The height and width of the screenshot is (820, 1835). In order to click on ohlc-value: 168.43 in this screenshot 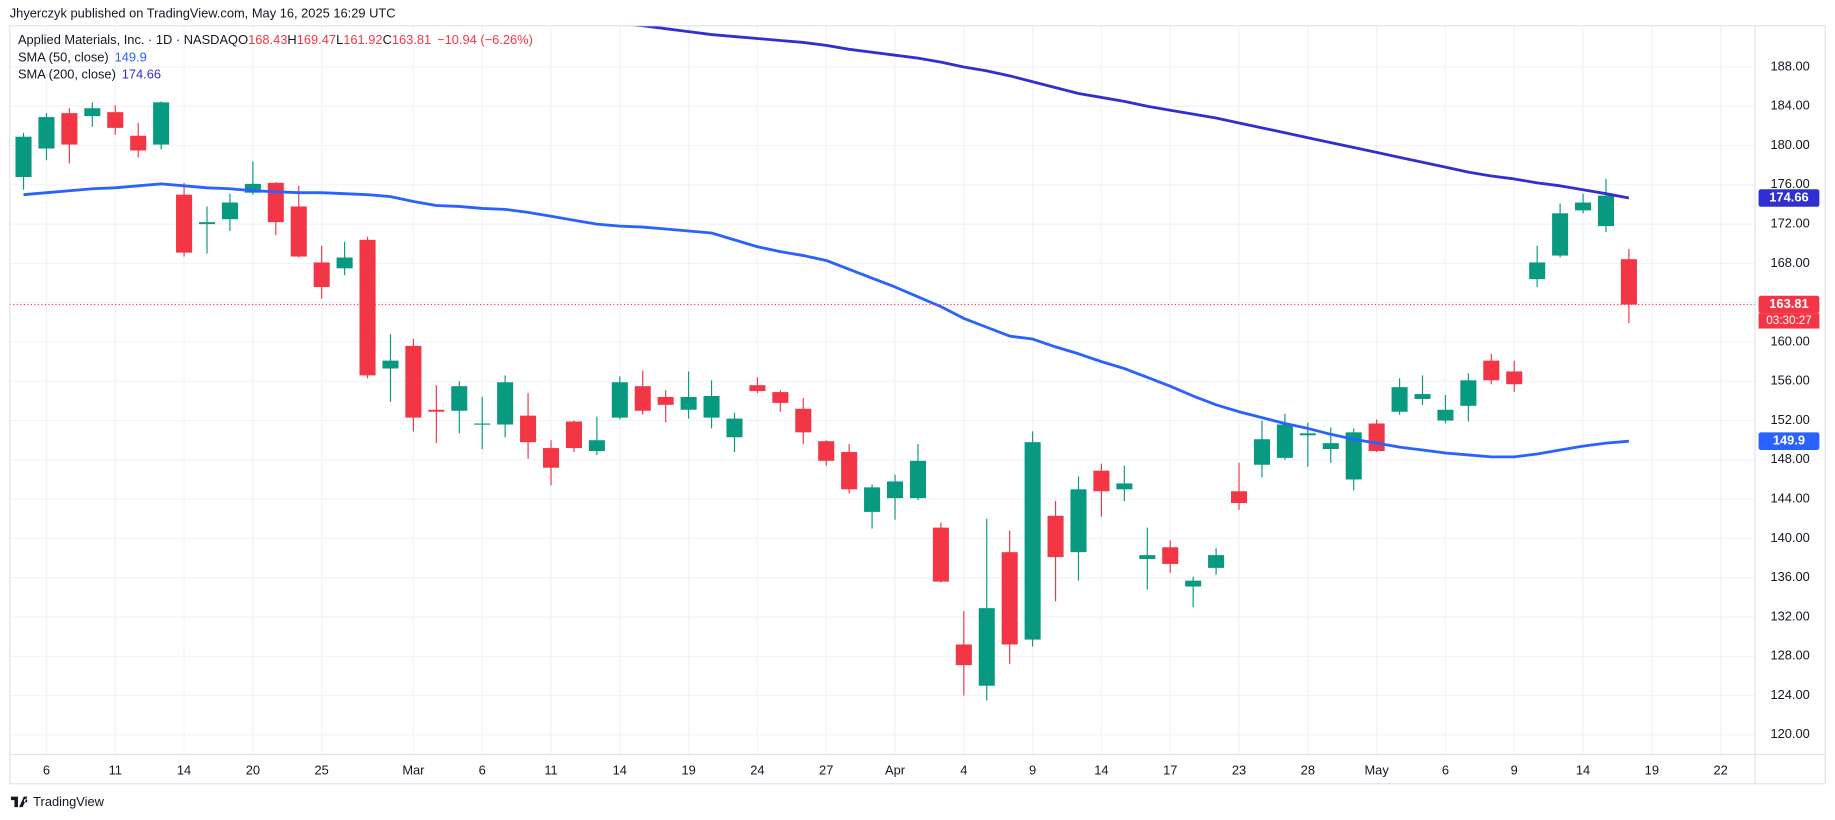, I will do `click(267, 39)`.